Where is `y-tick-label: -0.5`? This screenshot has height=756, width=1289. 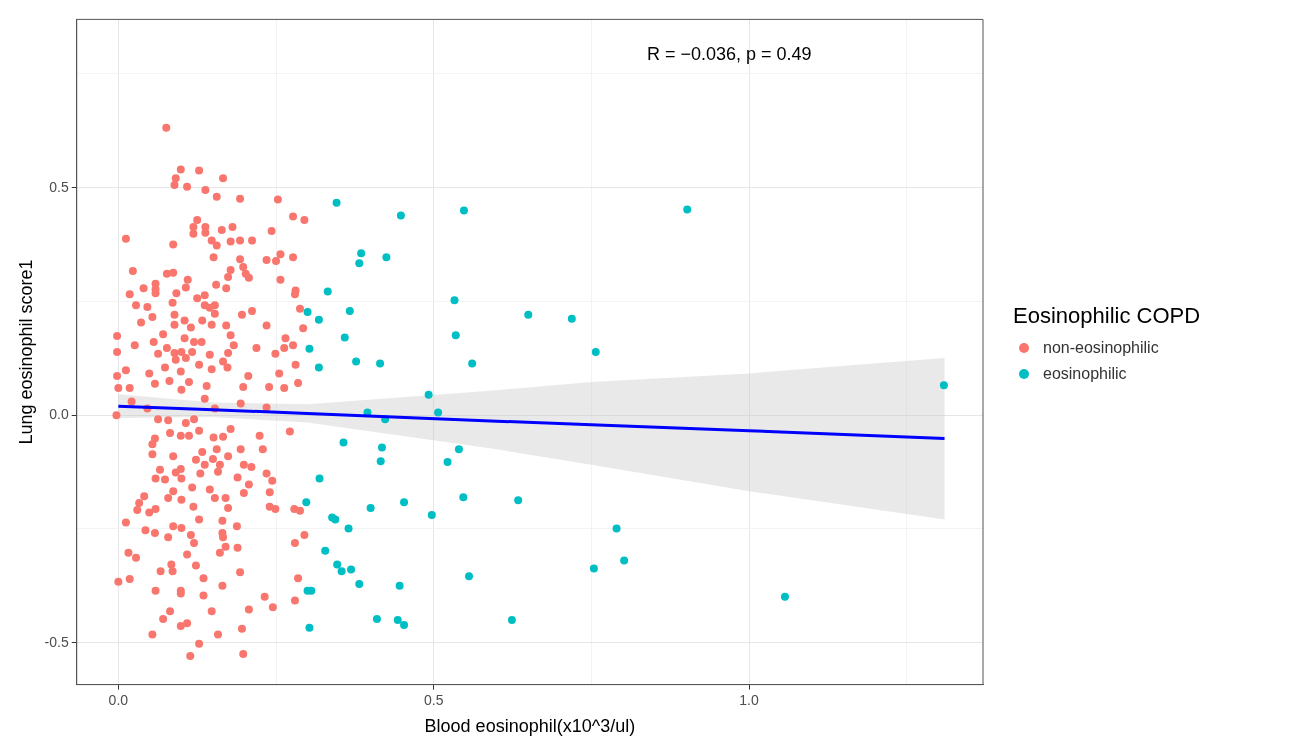 y-tick-label: -0.5 is located at coordinates (56, 641).